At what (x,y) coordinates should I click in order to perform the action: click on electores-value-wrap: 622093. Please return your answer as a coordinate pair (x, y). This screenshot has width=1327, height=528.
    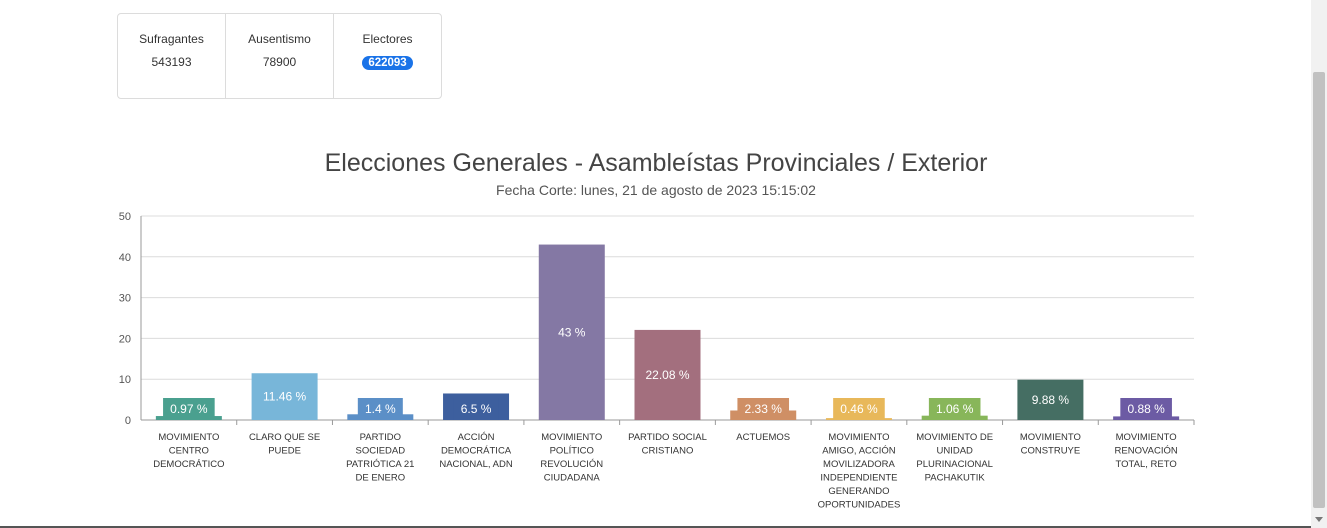
    Looking at the image, I should click on (387, 62).